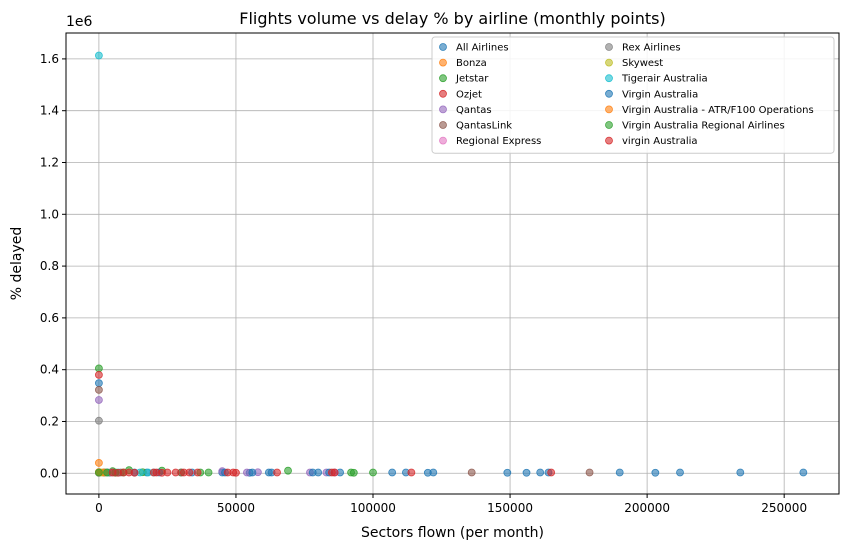 This screenshot has height=553, width=849. Describe the element at coordinates (17, 264) in the screenshot. I see `y-axis-label: % delayed` at that location.